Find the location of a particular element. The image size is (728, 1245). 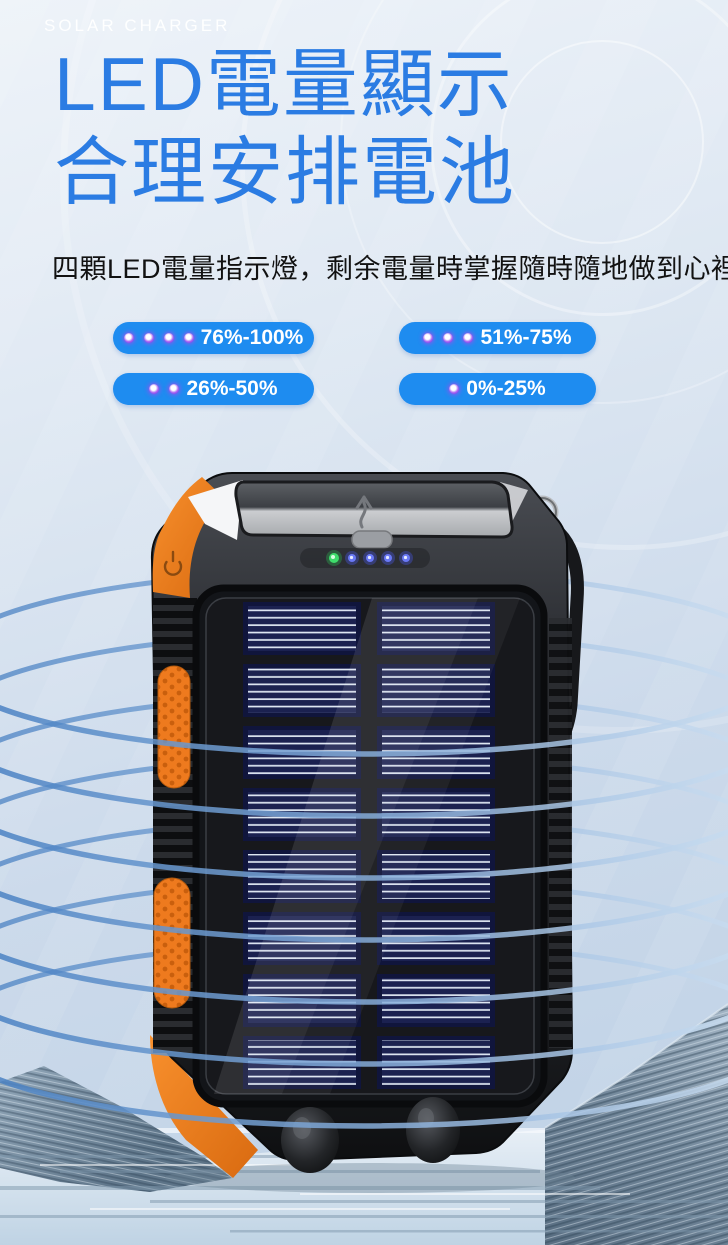

battery-level-pill: 26%-50% is located at coordinates (213, 389).